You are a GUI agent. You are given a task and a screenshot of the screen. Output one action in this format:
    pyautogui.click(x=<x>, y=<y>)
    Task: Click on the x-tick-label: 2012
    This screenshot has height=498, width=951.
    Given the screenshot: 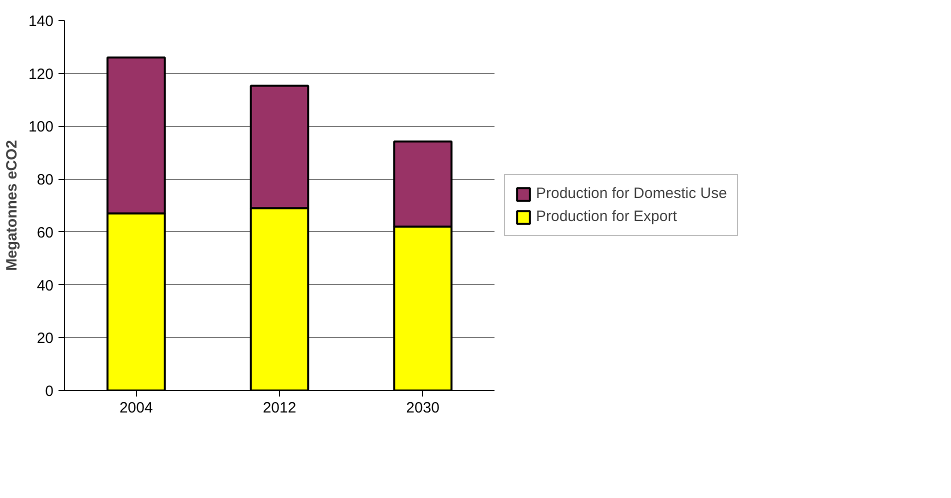 What is the action you would take?
    pyautogui.click(x=279, y=408)
    